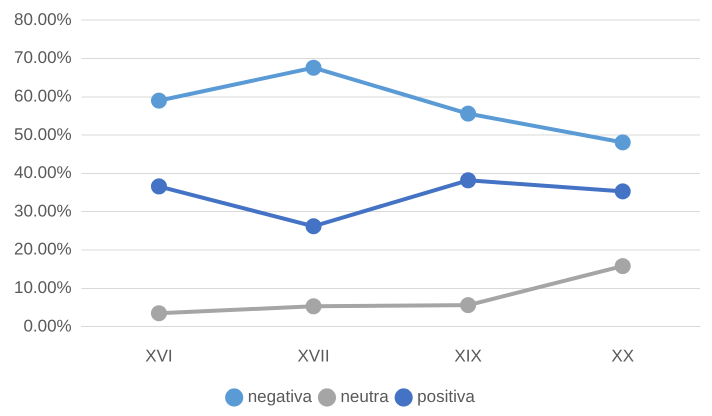 This screenshot has width=712, height=416. Describe the element at coordinates (365, 396) in the screenshot. I see `legend-label: neutra` at that location.